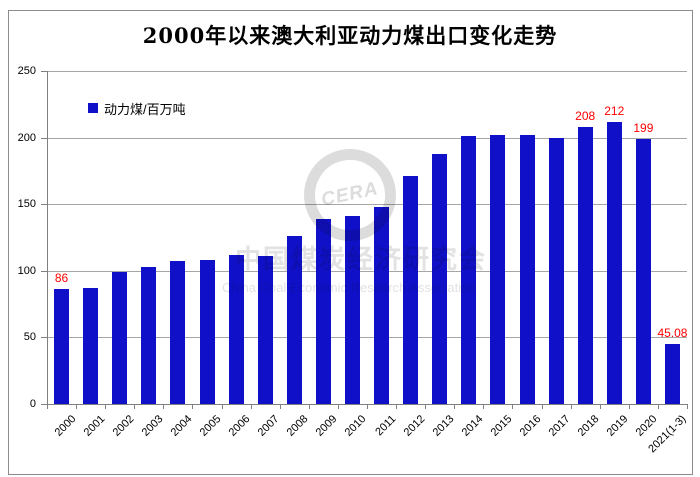  Describe the element at coordinates (207, 332) in the screenshot. I see `bar-2005` at that location.